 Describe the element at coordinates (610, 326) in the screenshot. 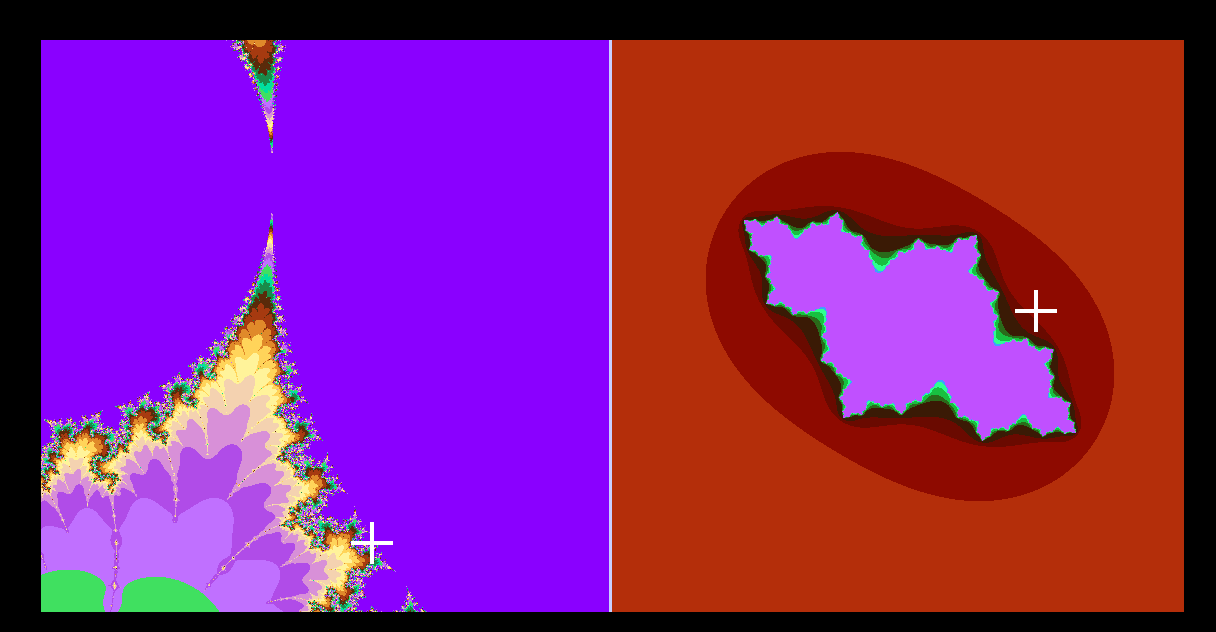

I see `panel-divider` at that location.